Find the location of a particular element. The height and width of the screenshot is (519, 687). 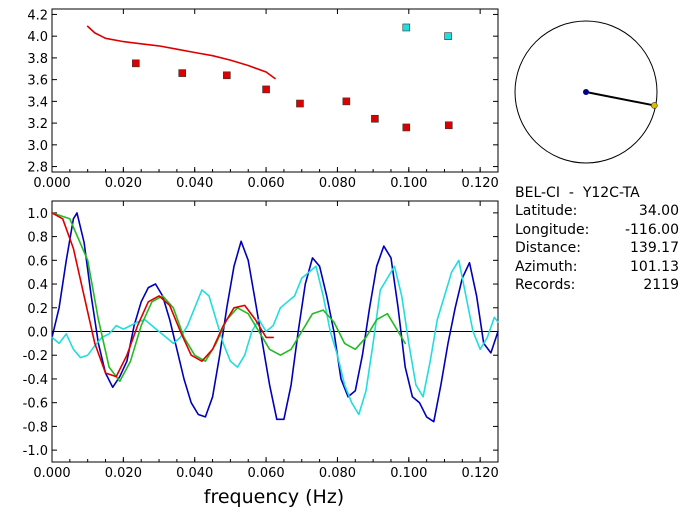

records-label: Records: is located at coordinates (545, 285).